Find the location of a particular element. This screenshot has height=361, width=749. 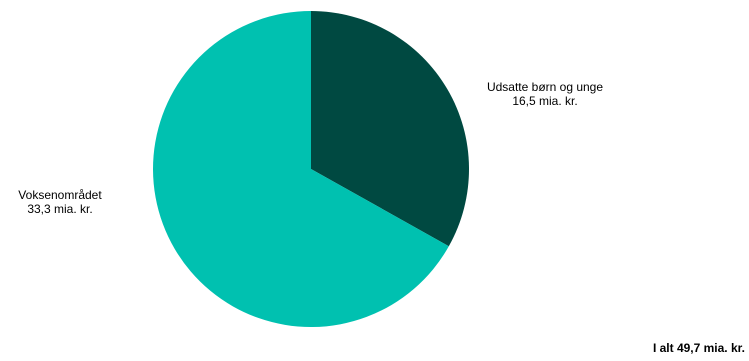

slice-label-voksen: Voksenområdet 33,3 mia. kr. is located at coordinates (60, 202).